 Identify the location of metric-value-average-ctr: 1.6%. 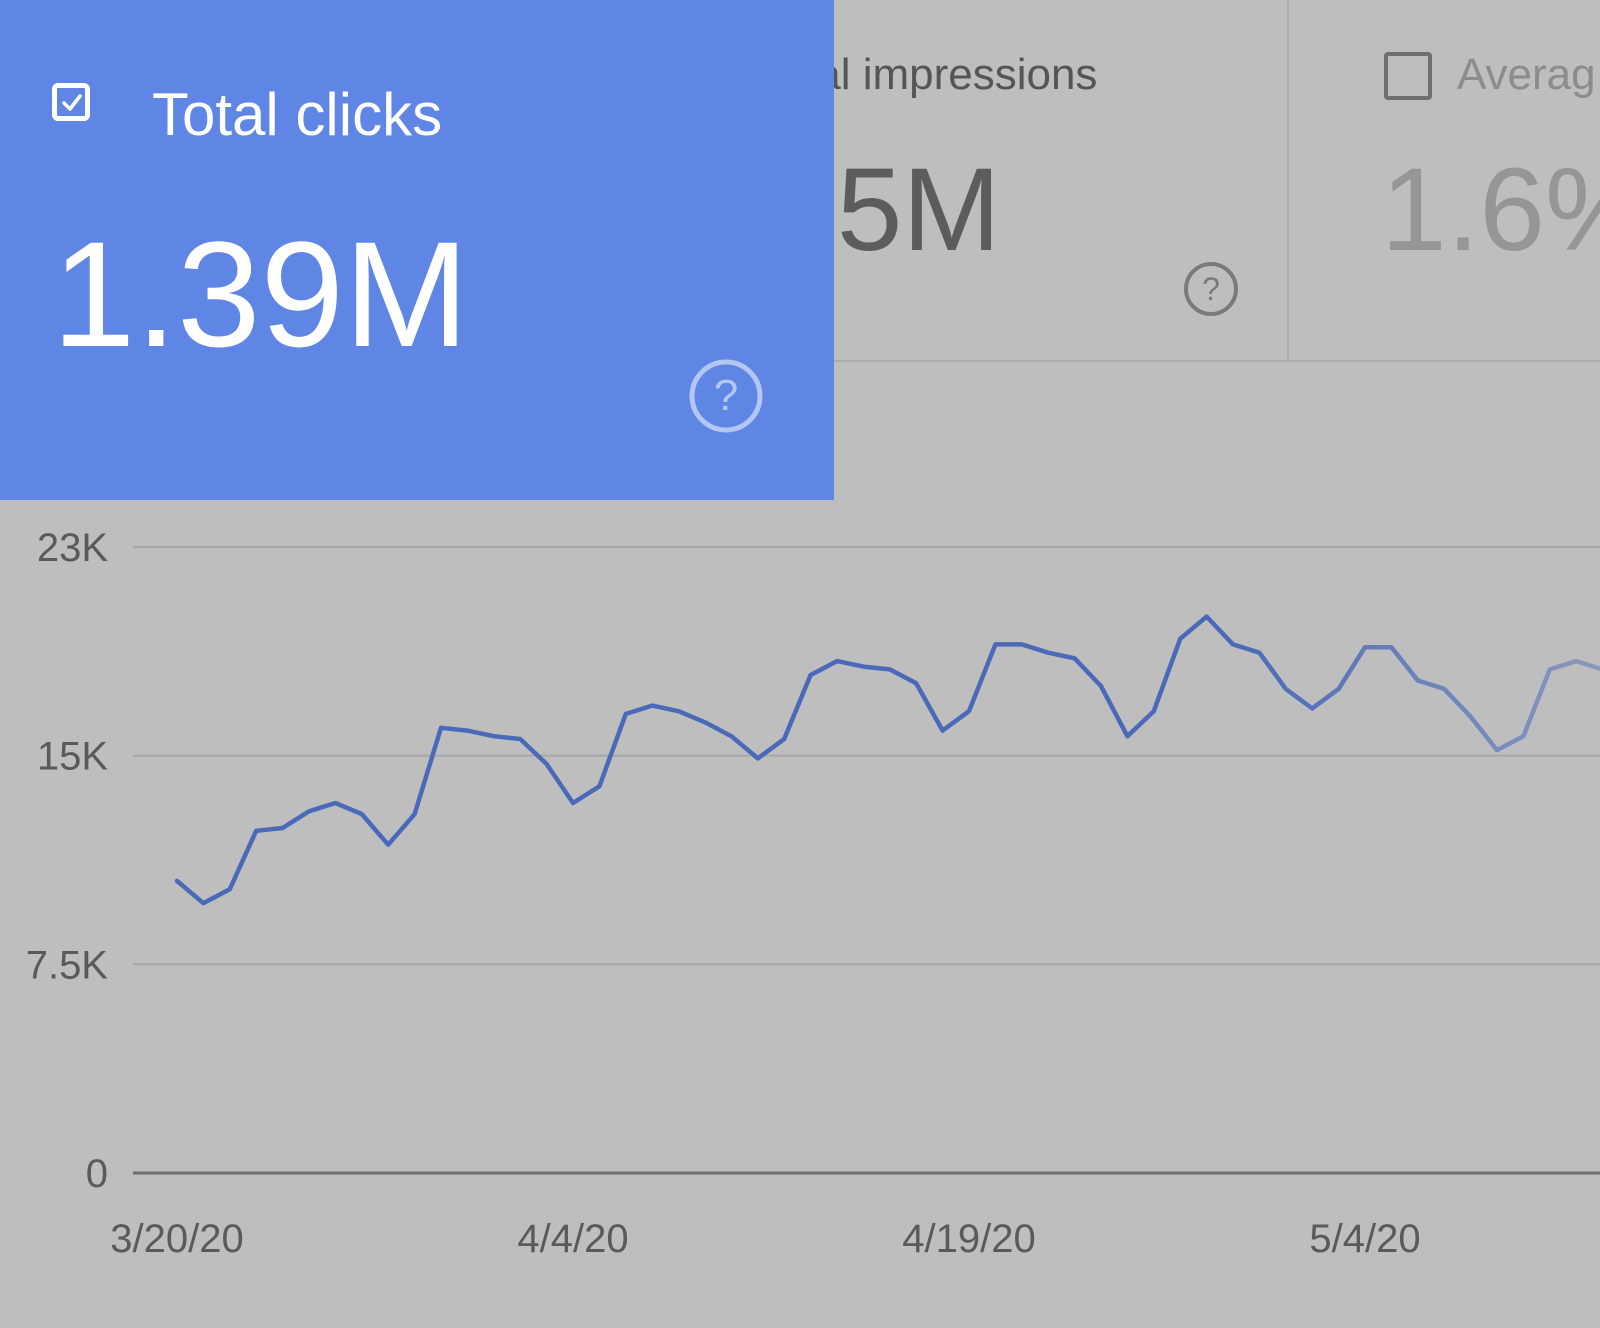
(1490, 210).